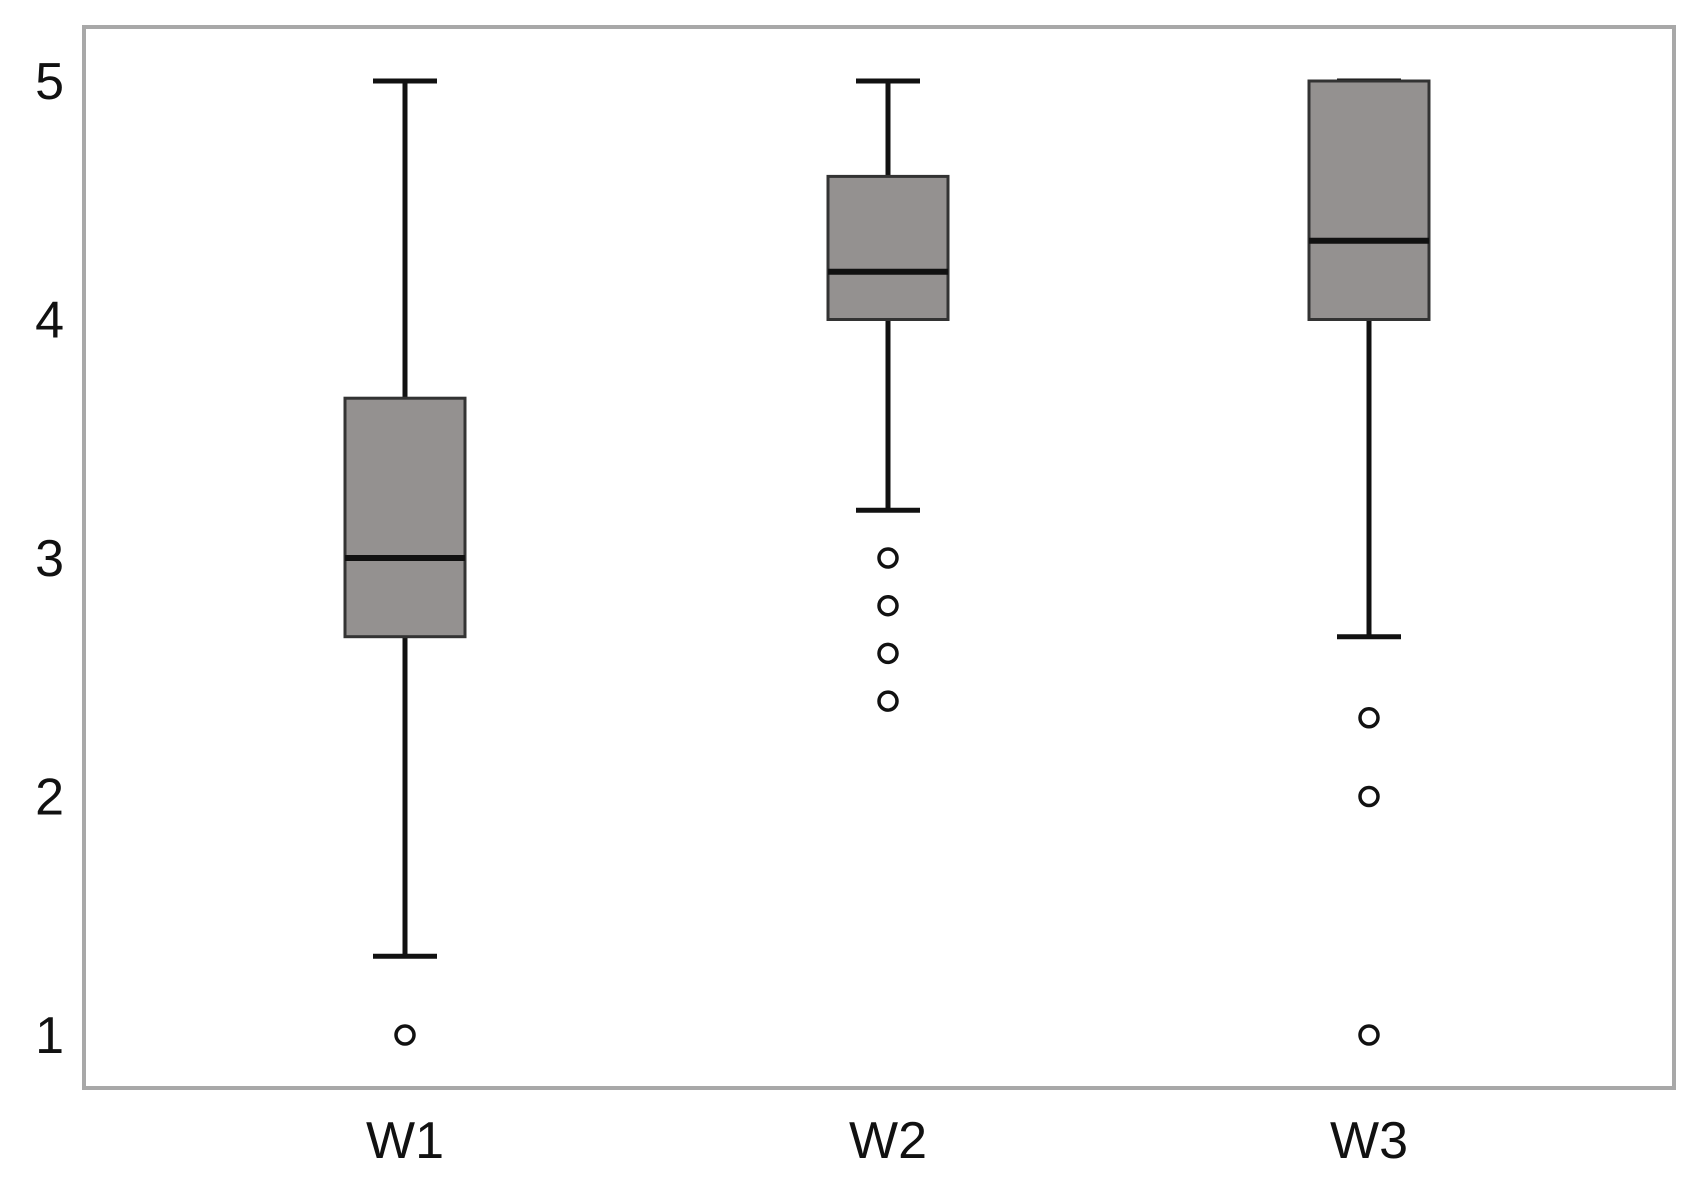  What do you see at coordinates (405, 1141) in the screenshot?
I see `x-tick-label-w1: W1` at bounding box center [405, 1141].